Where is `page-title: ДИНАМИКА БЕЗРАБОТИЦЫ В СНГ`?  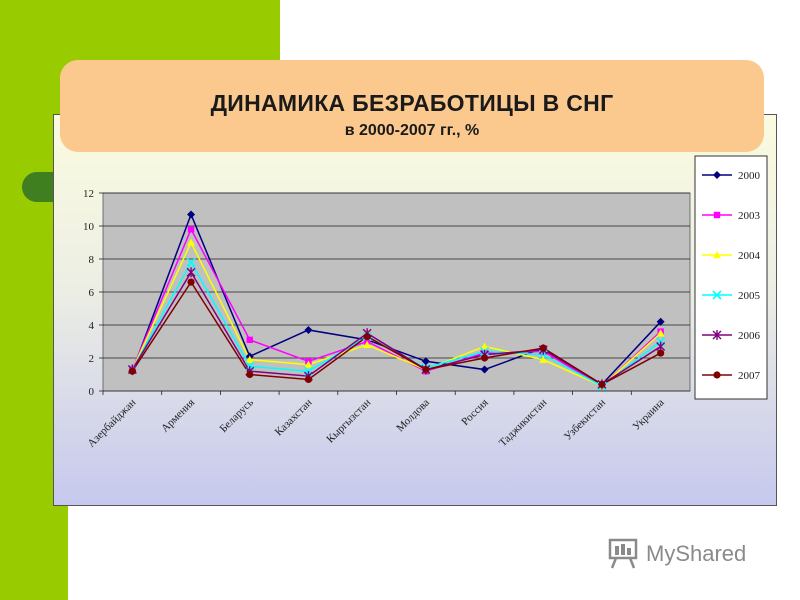
page-title: ДИНАМИКА БЕЗРАБОТИЦЫ В СНГ is located at coordinates (412, 103).